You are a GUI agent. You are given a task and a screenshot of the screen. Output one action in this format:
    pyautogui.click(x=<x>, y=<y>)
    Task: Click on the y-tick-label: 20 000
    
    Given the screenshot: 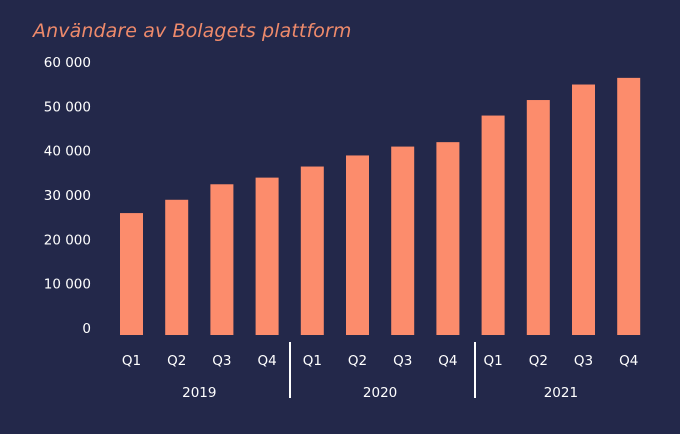 What is the action you would take?
    pyautogui.click(x=67, y=240)
    